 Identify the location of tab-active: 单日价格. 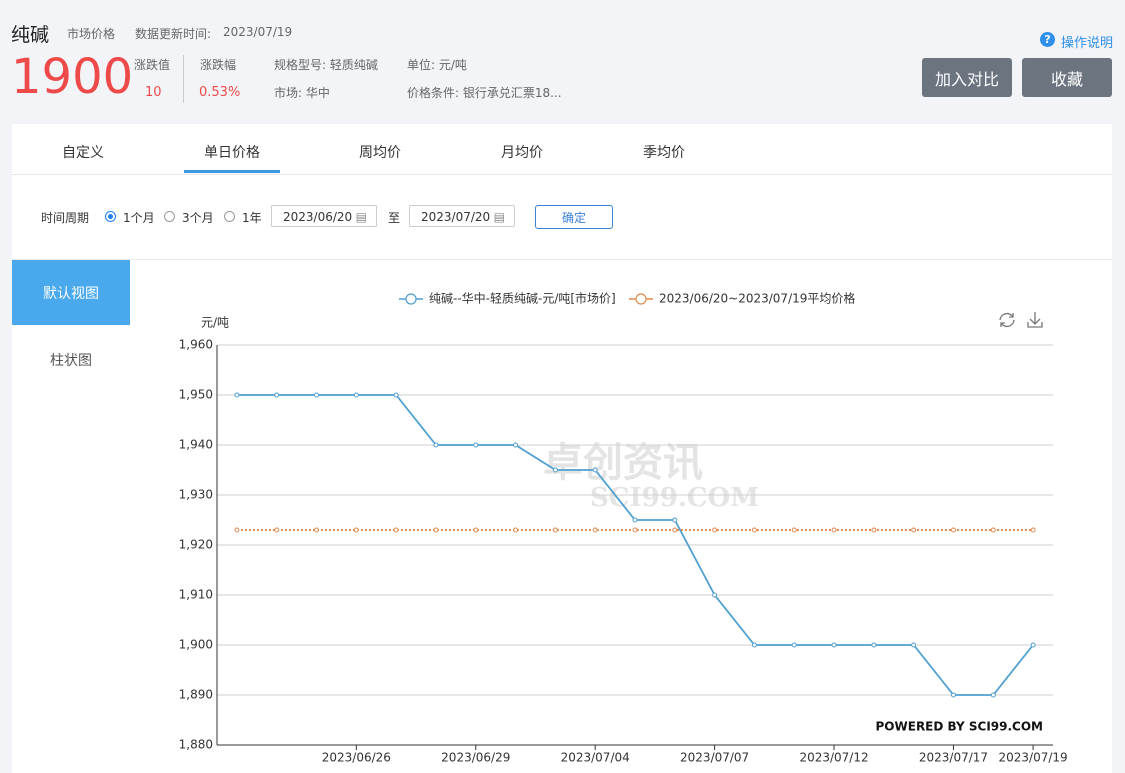
(232, 153).